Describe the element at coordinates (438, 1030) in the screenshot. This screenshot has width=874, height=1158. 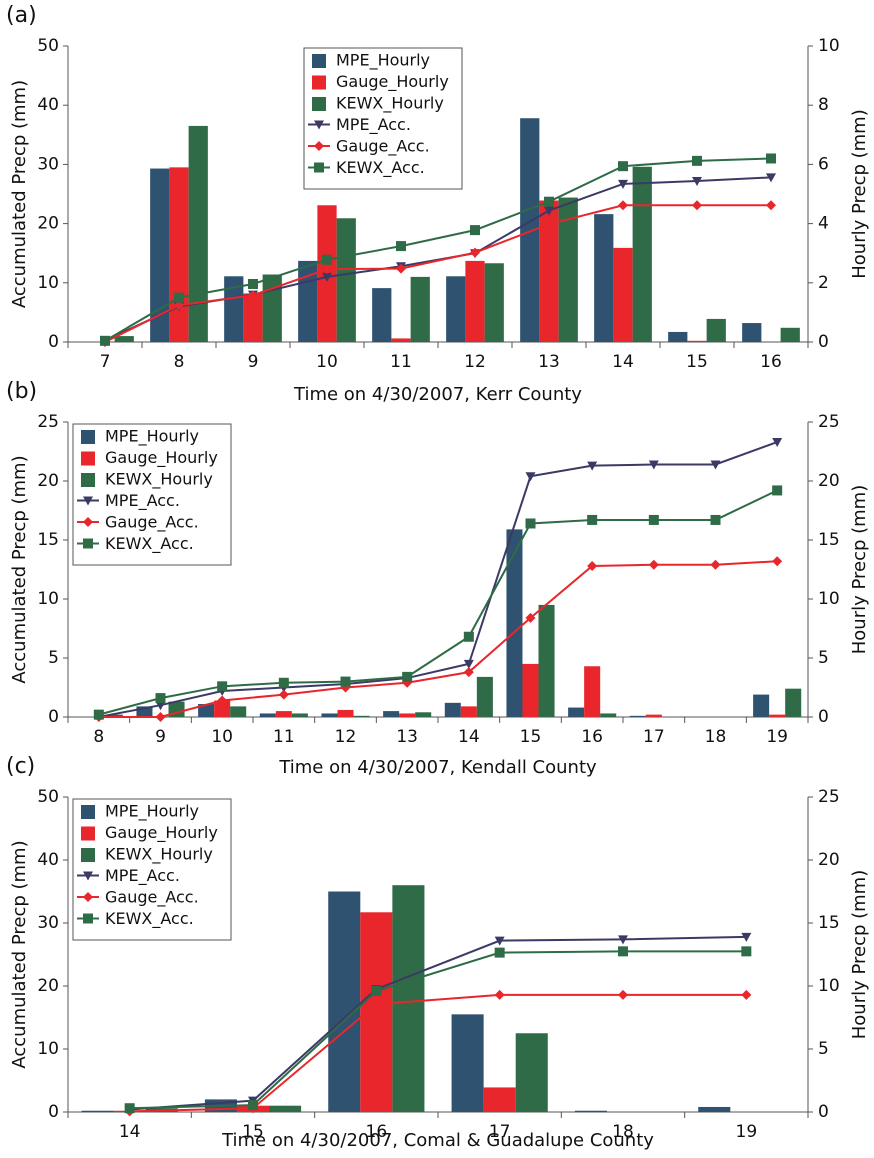
I see `line` at that location.